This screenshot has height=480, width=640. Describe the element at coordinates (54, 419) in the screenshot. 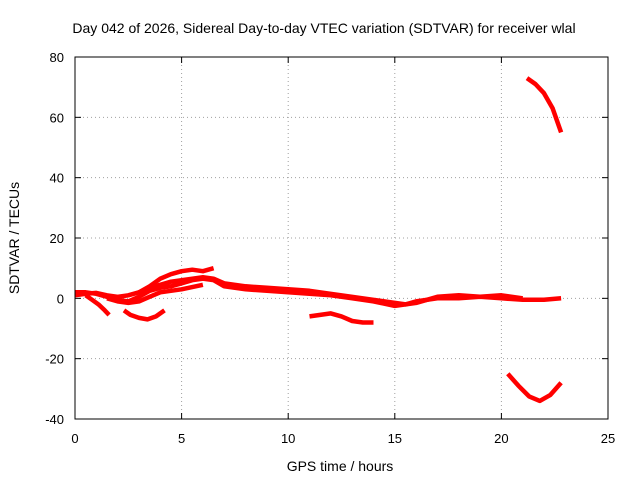

I see `y-tick-label: -40` at that location.